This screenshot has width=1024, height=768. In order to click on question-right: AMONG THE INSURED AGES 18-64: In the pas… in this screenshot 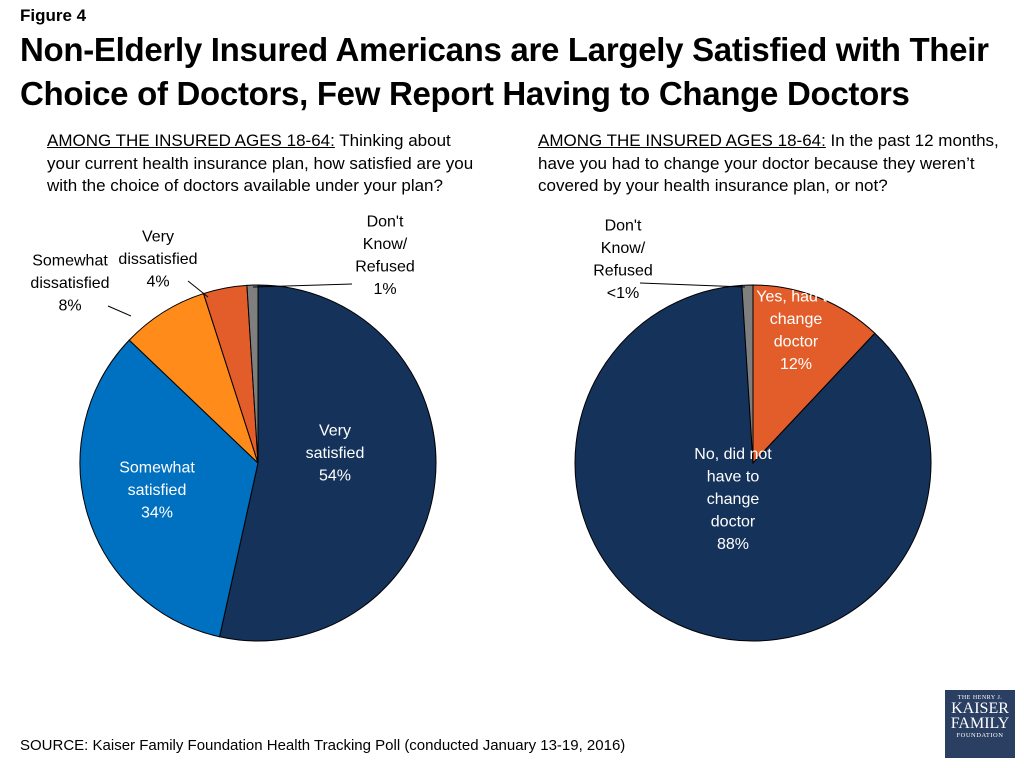, I will do `click(773, 164)`.